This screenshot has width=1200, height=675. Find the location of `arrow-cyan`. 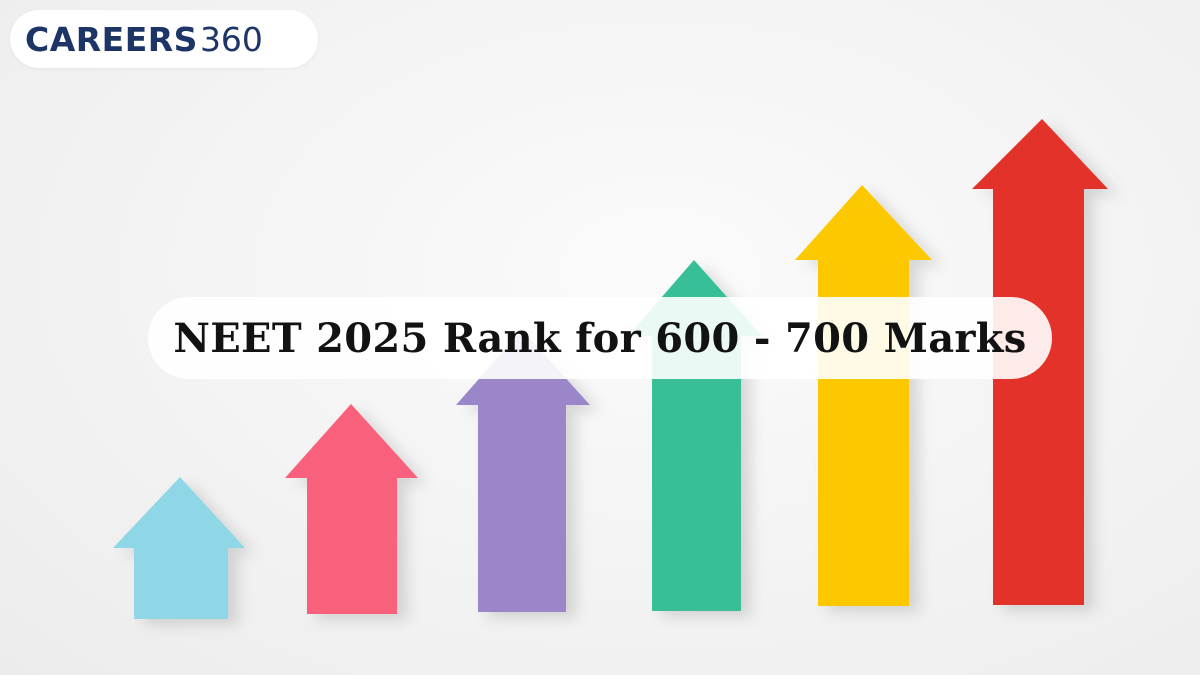

arrow-cyan is located at coordinates (179, 548).